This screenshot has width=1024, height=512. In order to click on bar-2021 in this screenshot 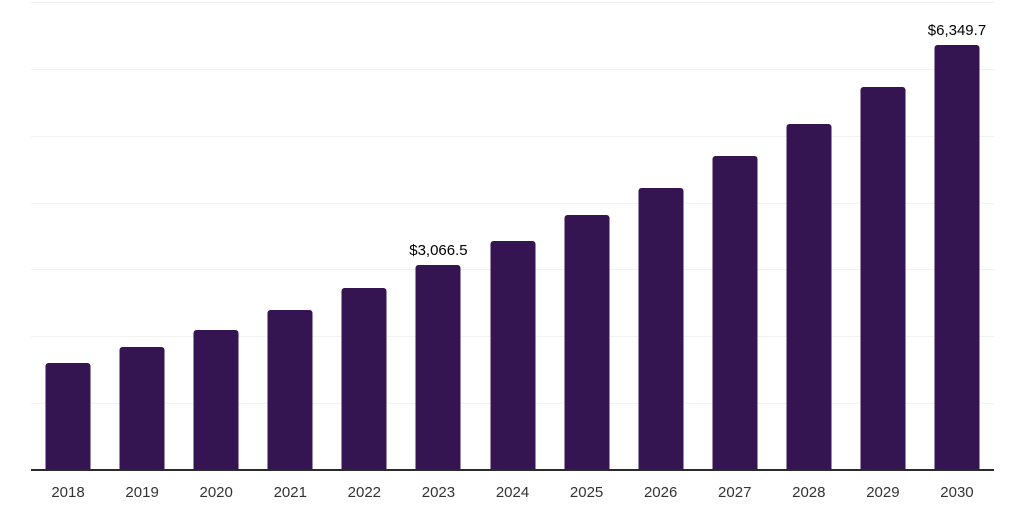, I will do `click(290, 389)`.